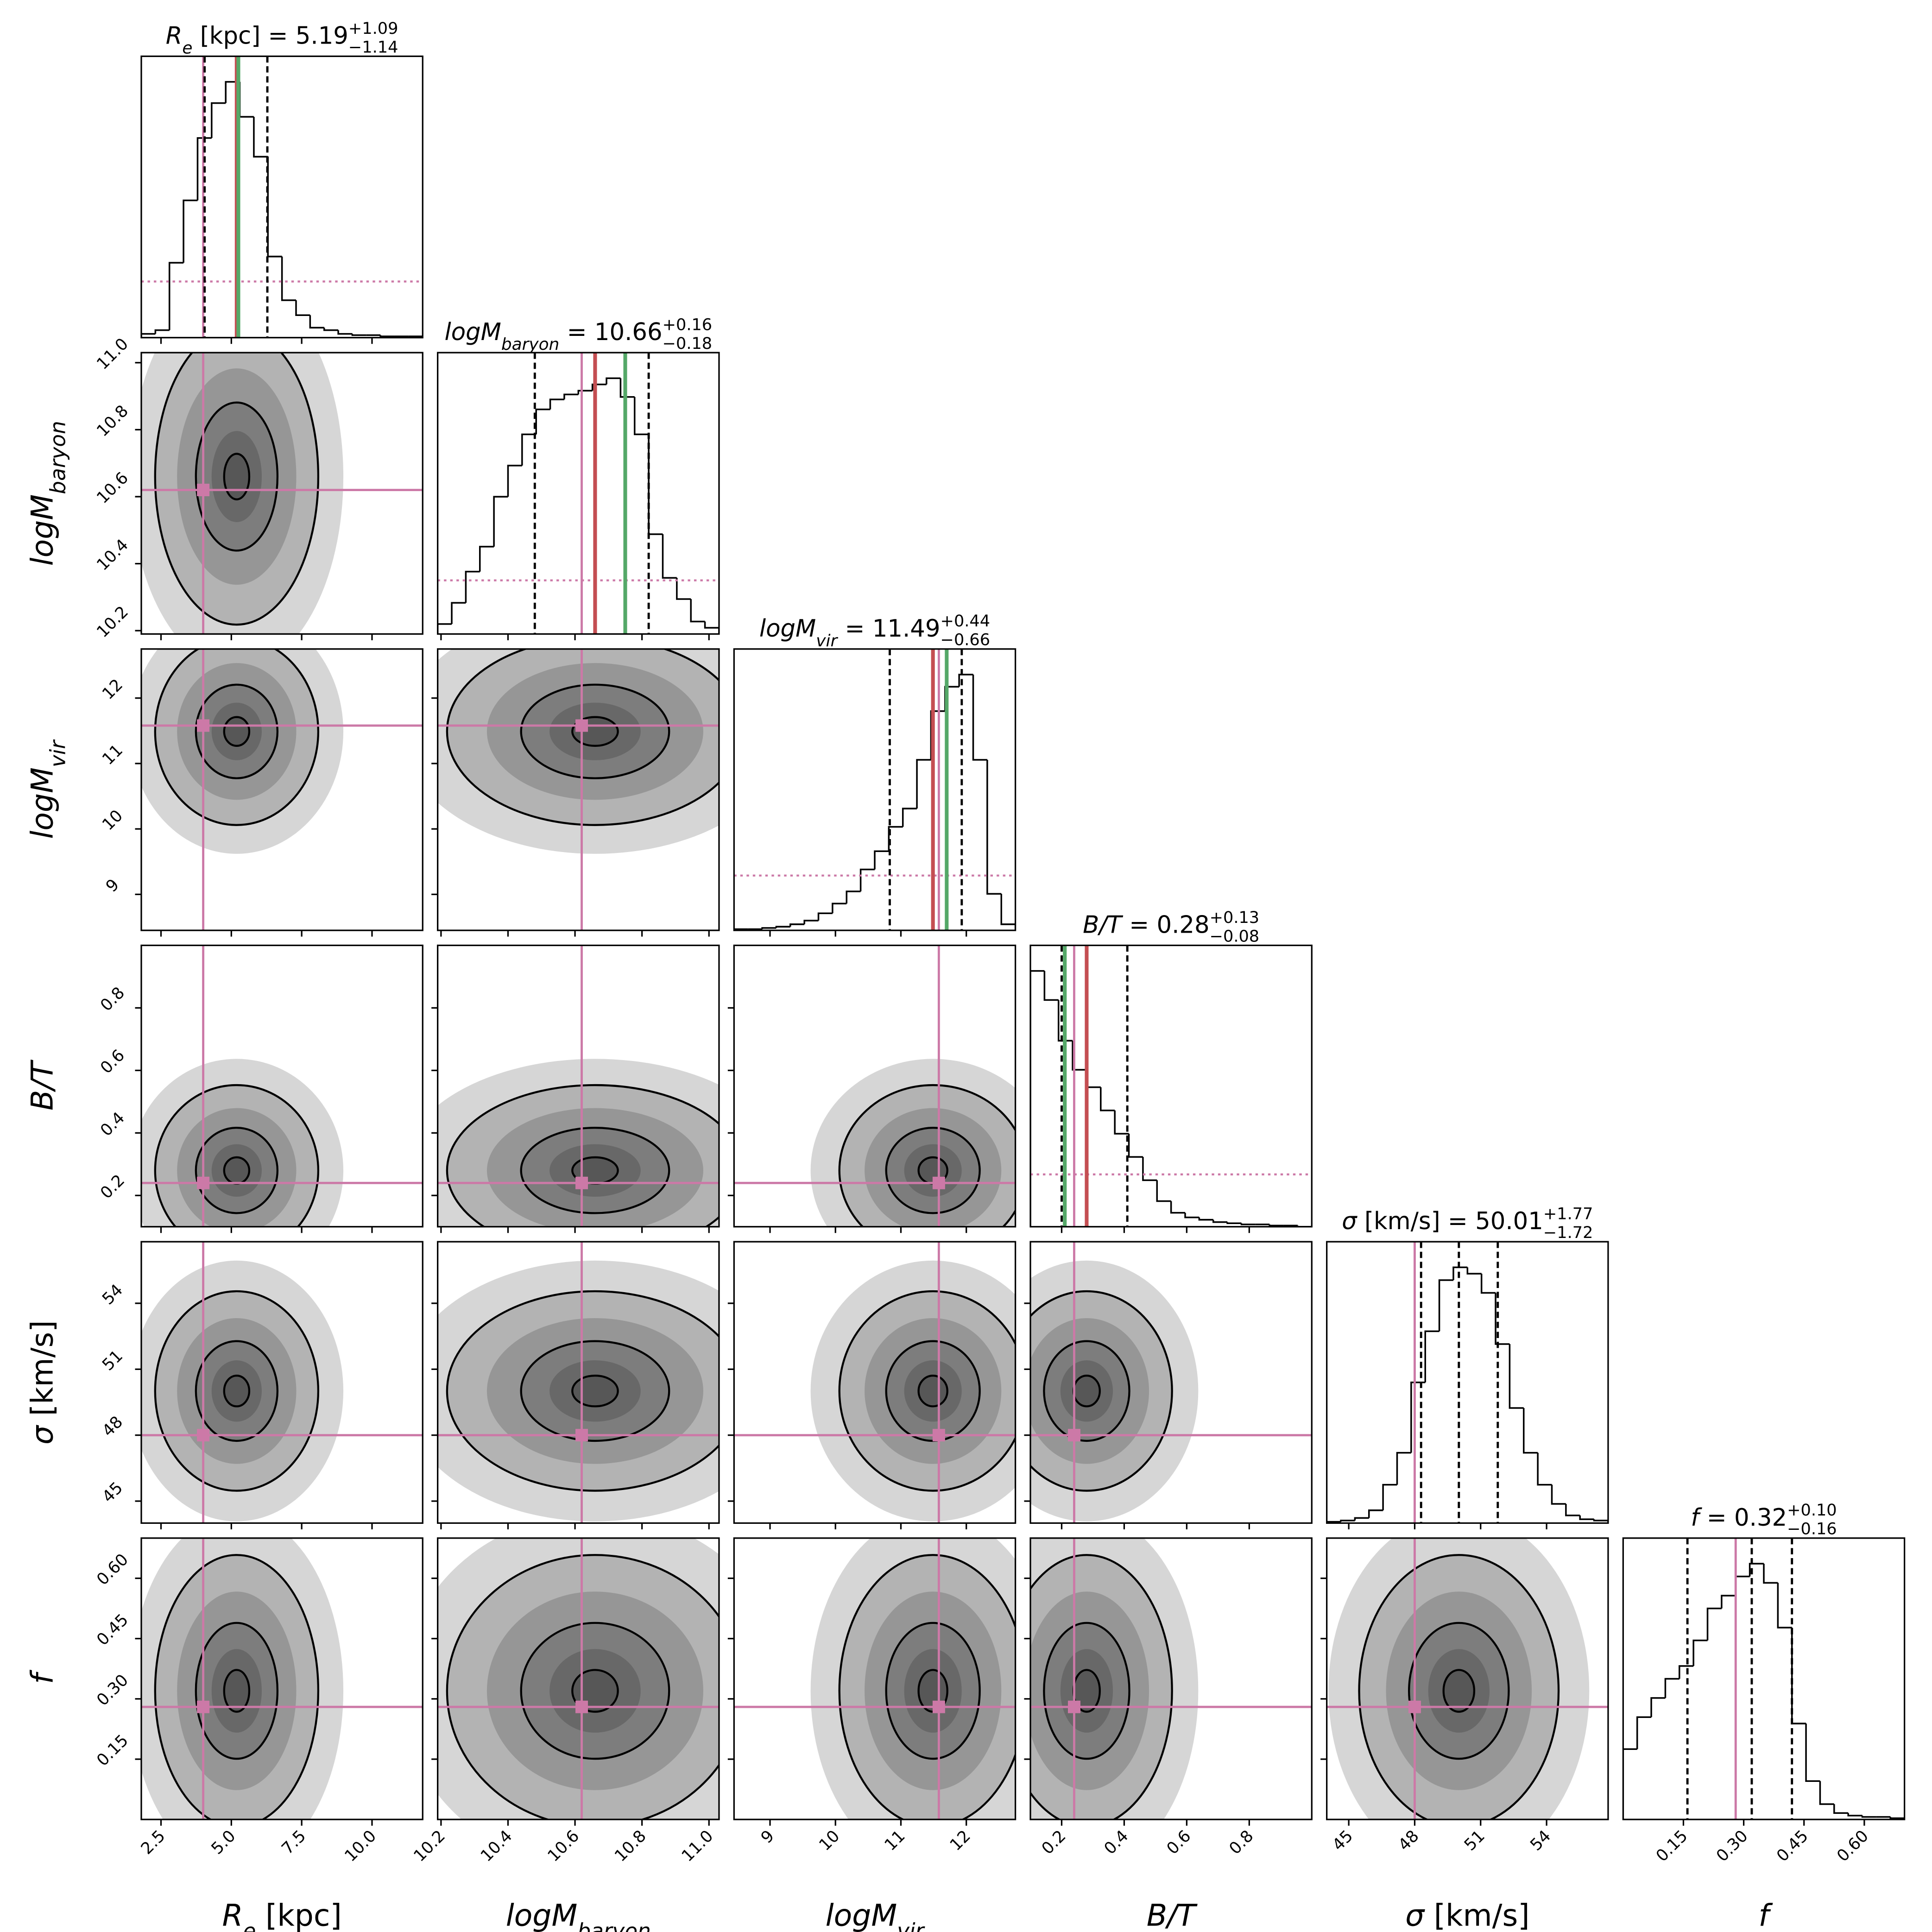  I want to click on label-sub: e, so click(250, 1926).